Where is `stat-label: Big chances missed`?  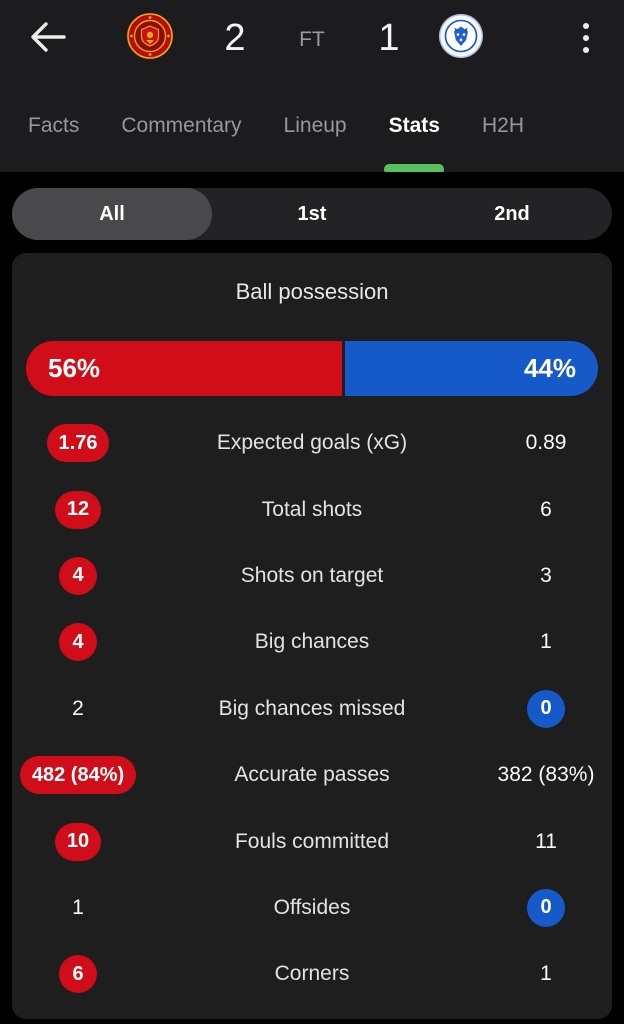 stat-label: Big chances missed is located at coordinates (312, 708).